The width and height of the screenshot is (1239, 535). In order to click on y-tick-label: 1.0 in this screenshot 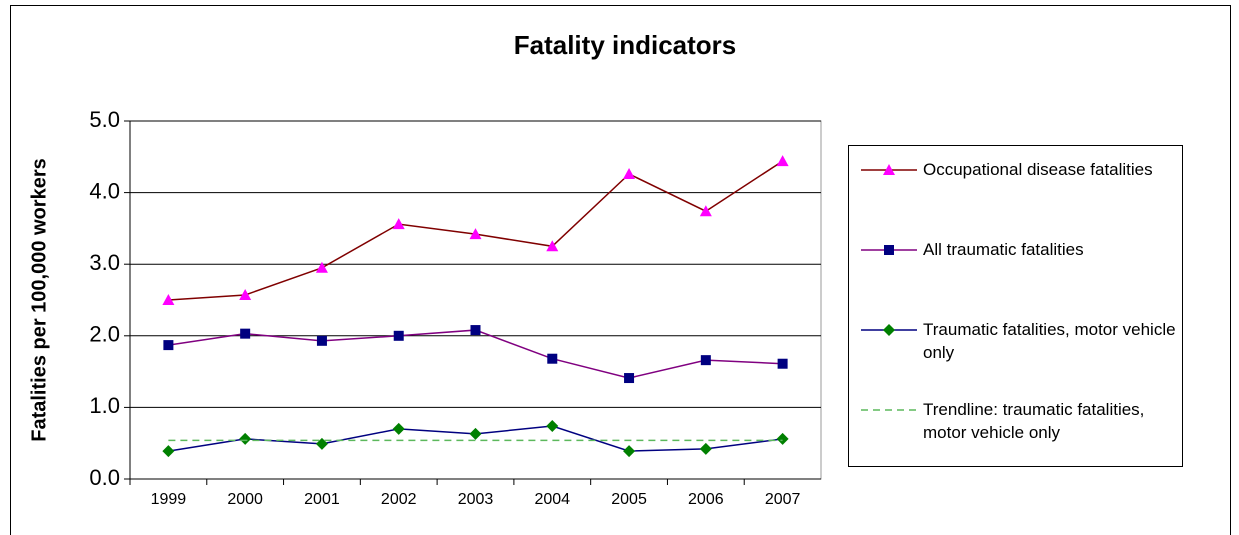, I will do `click(104, 405)`.